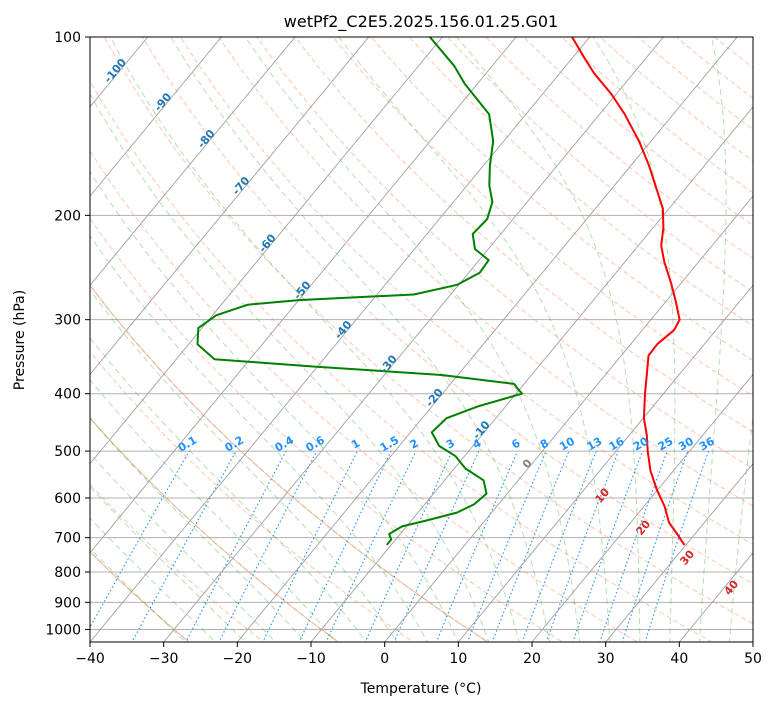  What do you see at coordinates (90, 659) in the screenshot?
I see `x-tick-label: −40` at bounding box center [90, 659].